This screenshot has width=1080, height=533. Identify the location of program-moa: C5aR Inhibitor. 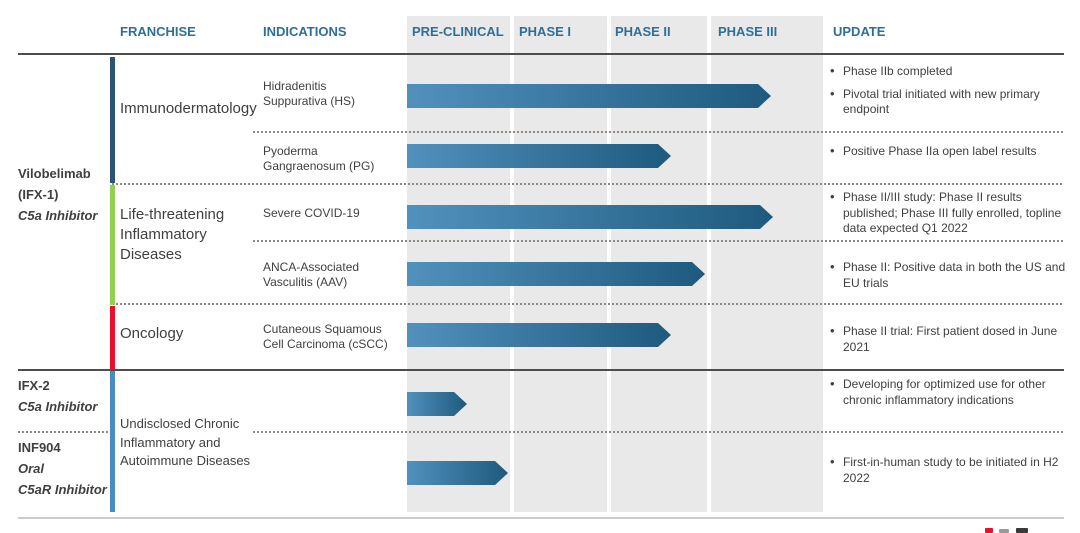
(62, 489).